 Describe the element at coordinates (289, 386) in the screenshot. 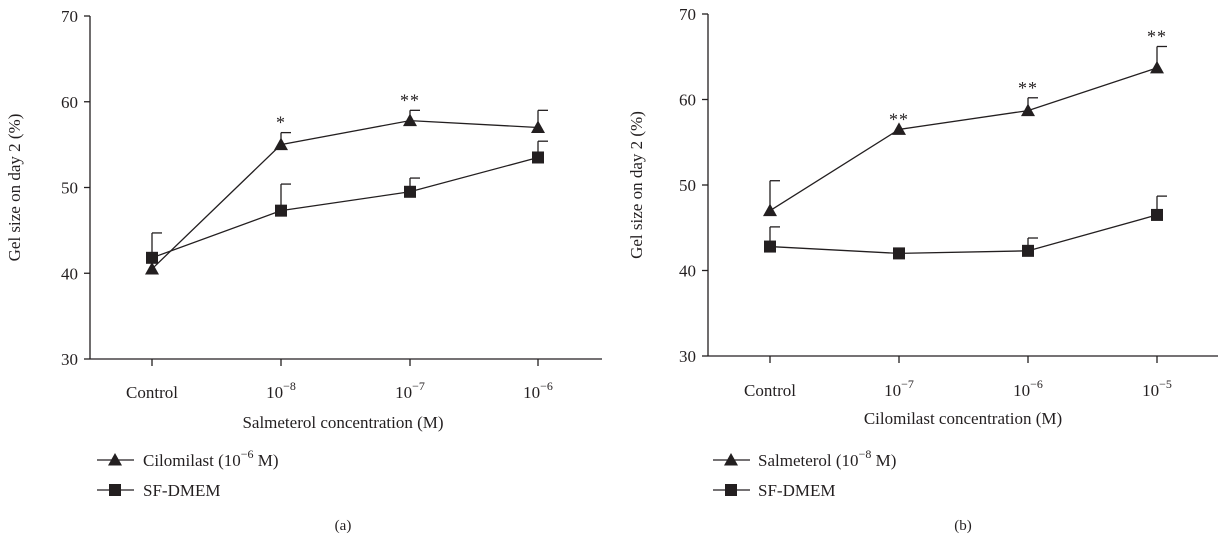

I see `x-tick-label-exponent: −8` at that location.